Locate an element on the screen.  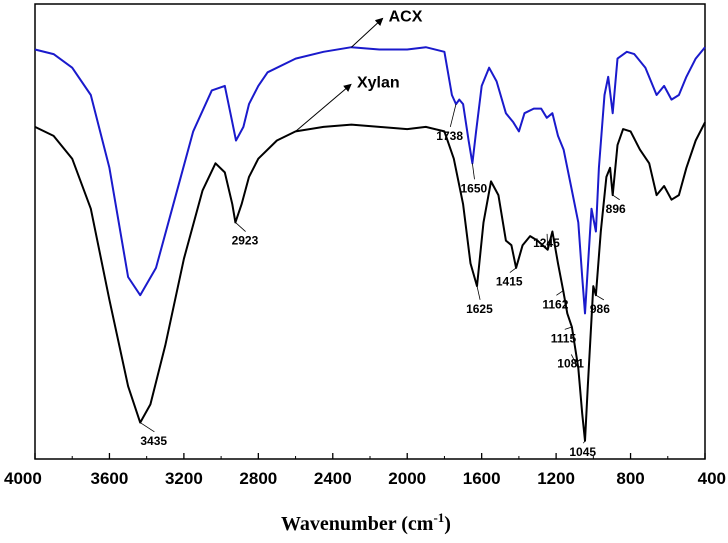
peak-label-1115: 1115 is located at coordinates (564, 338).